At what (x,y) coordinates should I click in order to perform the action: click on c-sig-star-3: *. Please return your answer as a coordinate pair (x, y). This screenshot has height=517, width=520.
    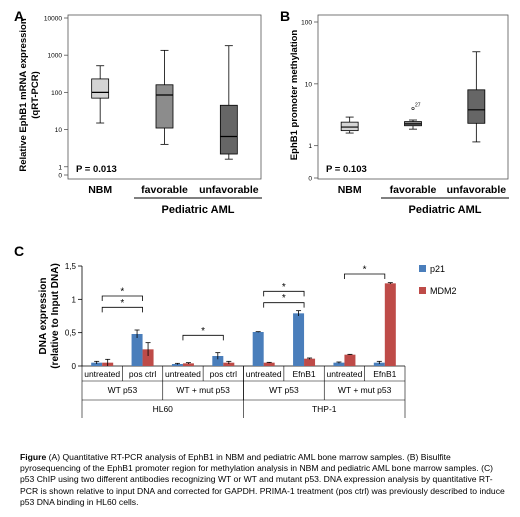
    Looking at the image, I should click on (284, 287).